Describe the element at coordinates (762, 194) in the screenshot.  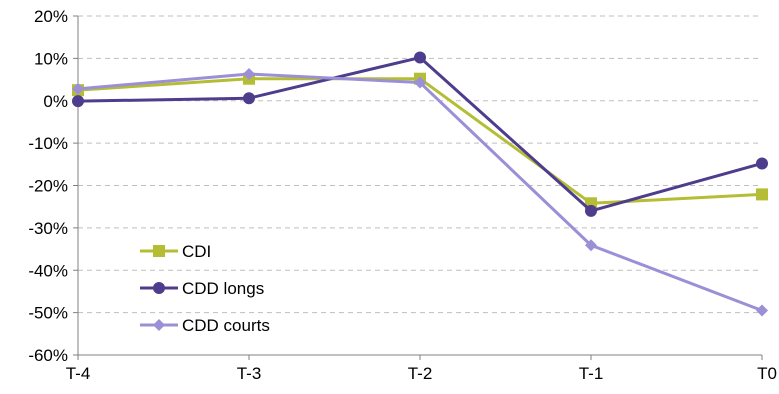
I see `data-point-cdi` at that location.